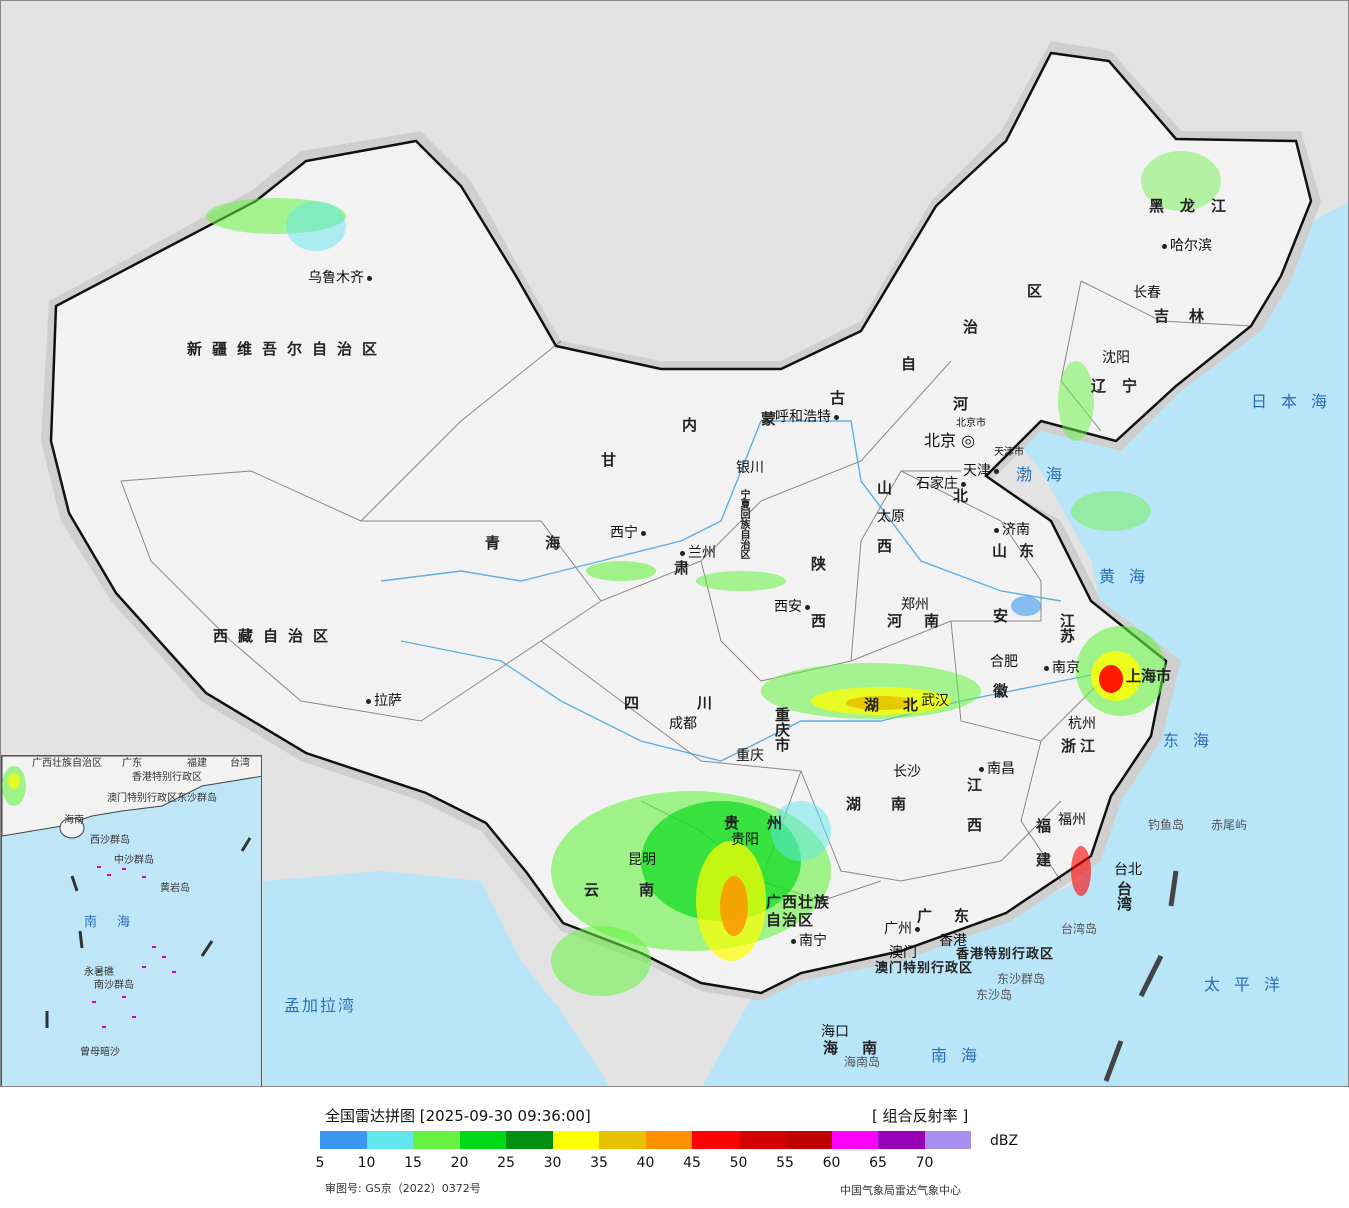 The height and width of the screenshot is (1208, 1349). What do you see at coordinates (341, 278) in the screenshot?
I see `city-urumqi: 乌鲁木齐` at bounding box center [341, 278].